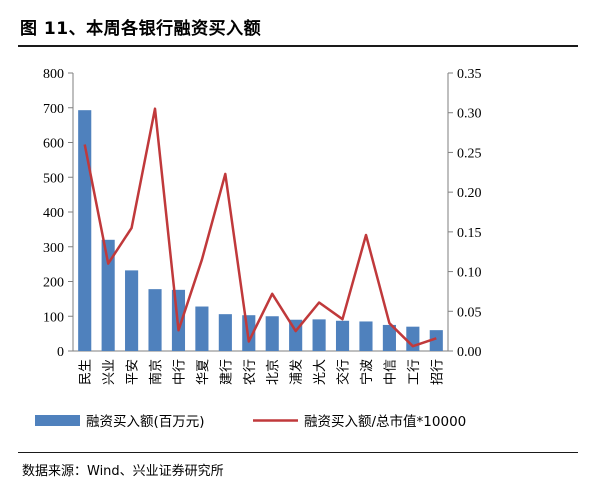 This screenshot has width=594, height=498. I want to click on left-tick-label: 700, so click(53, 109).